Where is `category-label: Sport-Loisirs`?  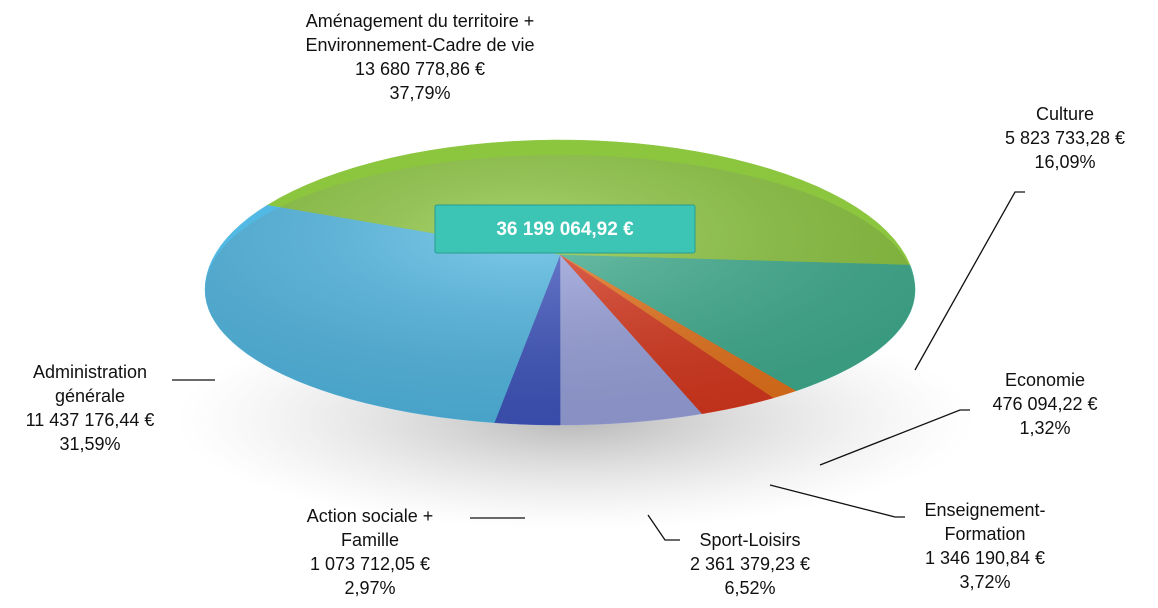
category-label: Sport-Loisirs is located at coordinates (749, 540).